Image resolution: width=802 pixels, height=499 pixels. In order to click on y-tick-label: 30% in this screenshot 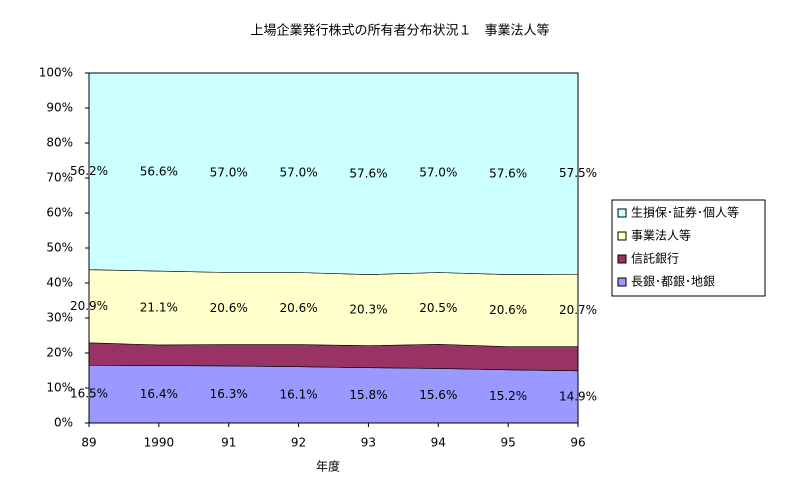, I will do `click(59, 318)`.